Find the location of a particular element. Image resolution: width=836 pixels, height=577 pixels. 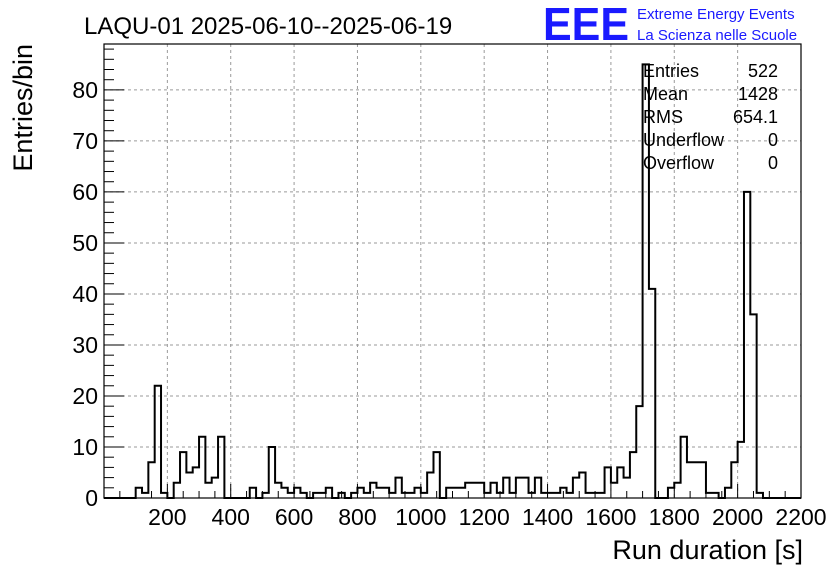

x-axis-label: Run duration [s] is located at coordinates (707, 550).